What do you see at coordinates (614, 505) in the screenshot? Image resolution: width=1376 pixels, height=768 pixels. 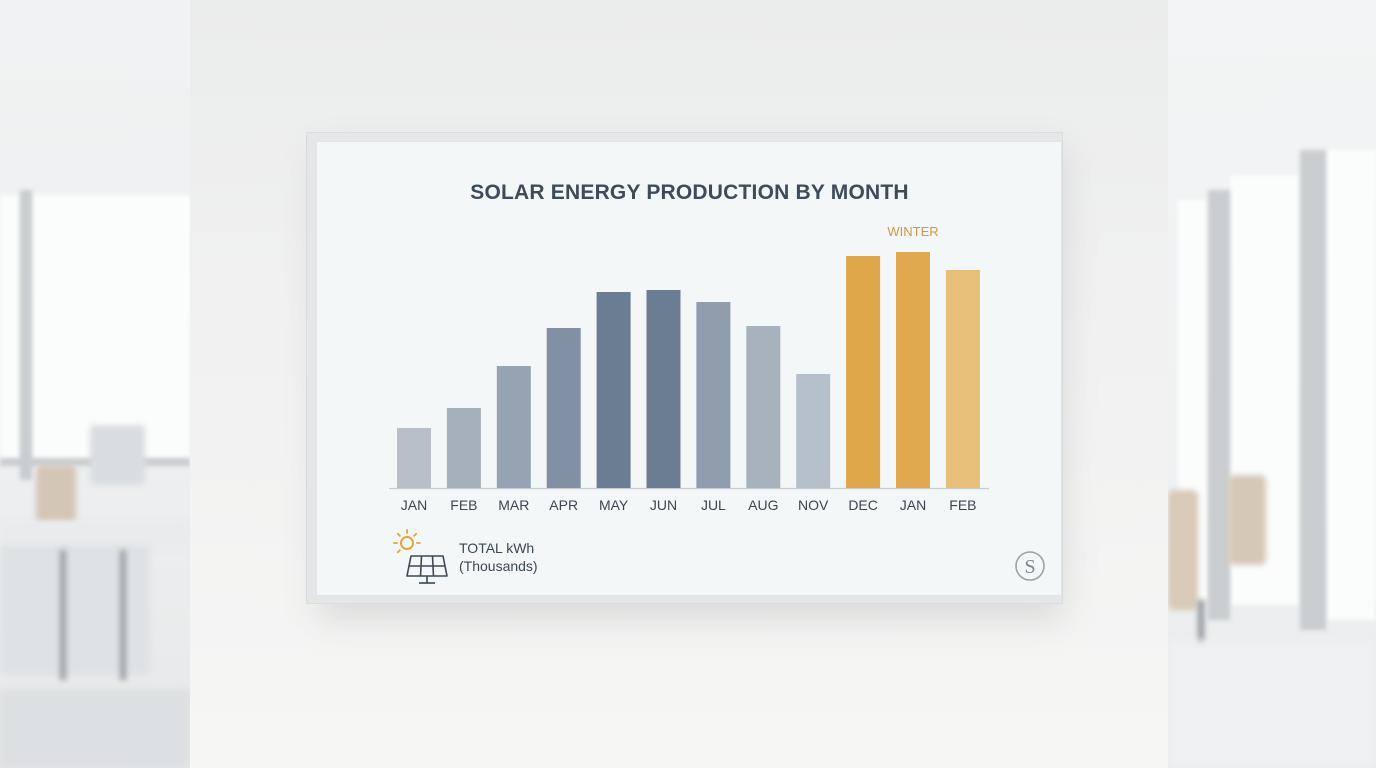 I see `x-tick-label: MAY` at bounding box center [614, 505].